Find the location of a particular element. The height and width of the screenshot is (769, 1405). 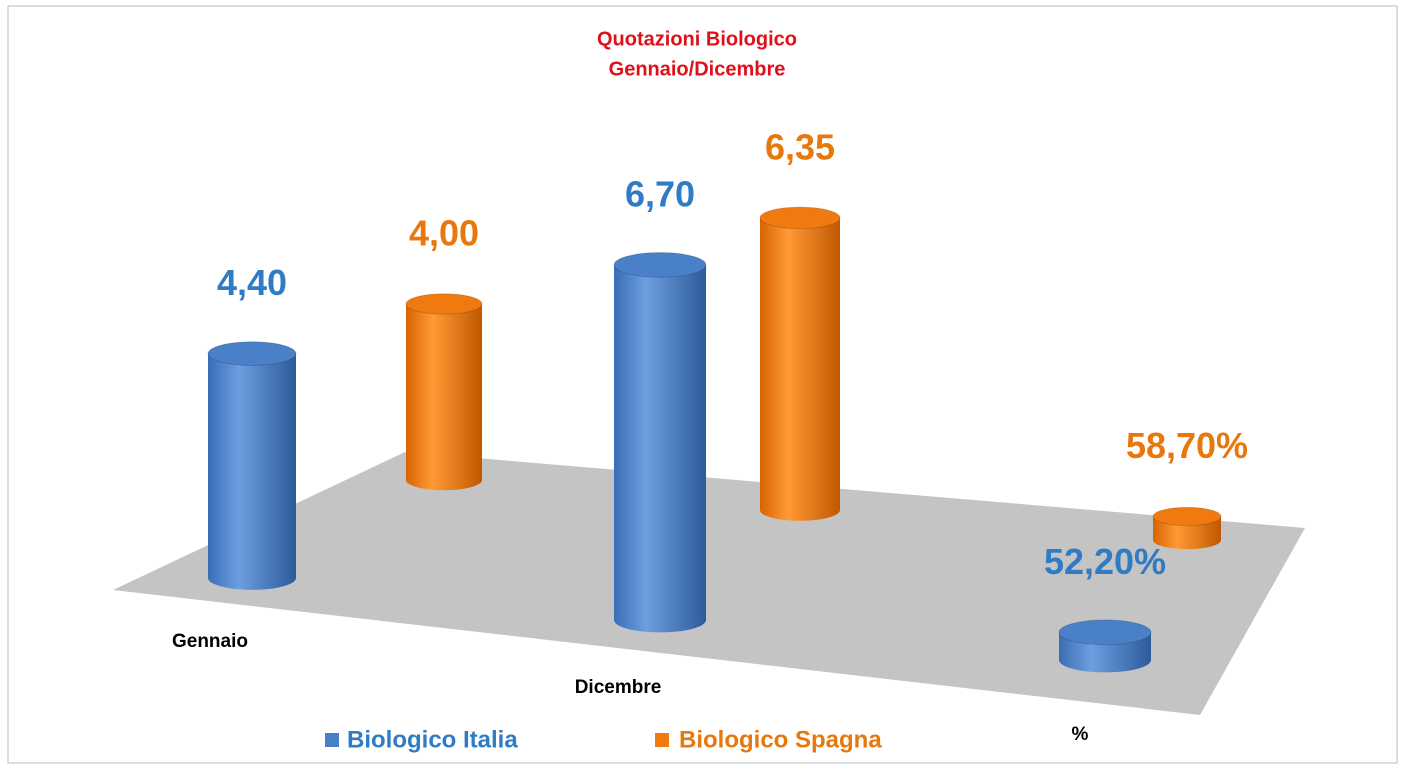

legend-label: Biologico Spagna is located at coordinates (780, 739).